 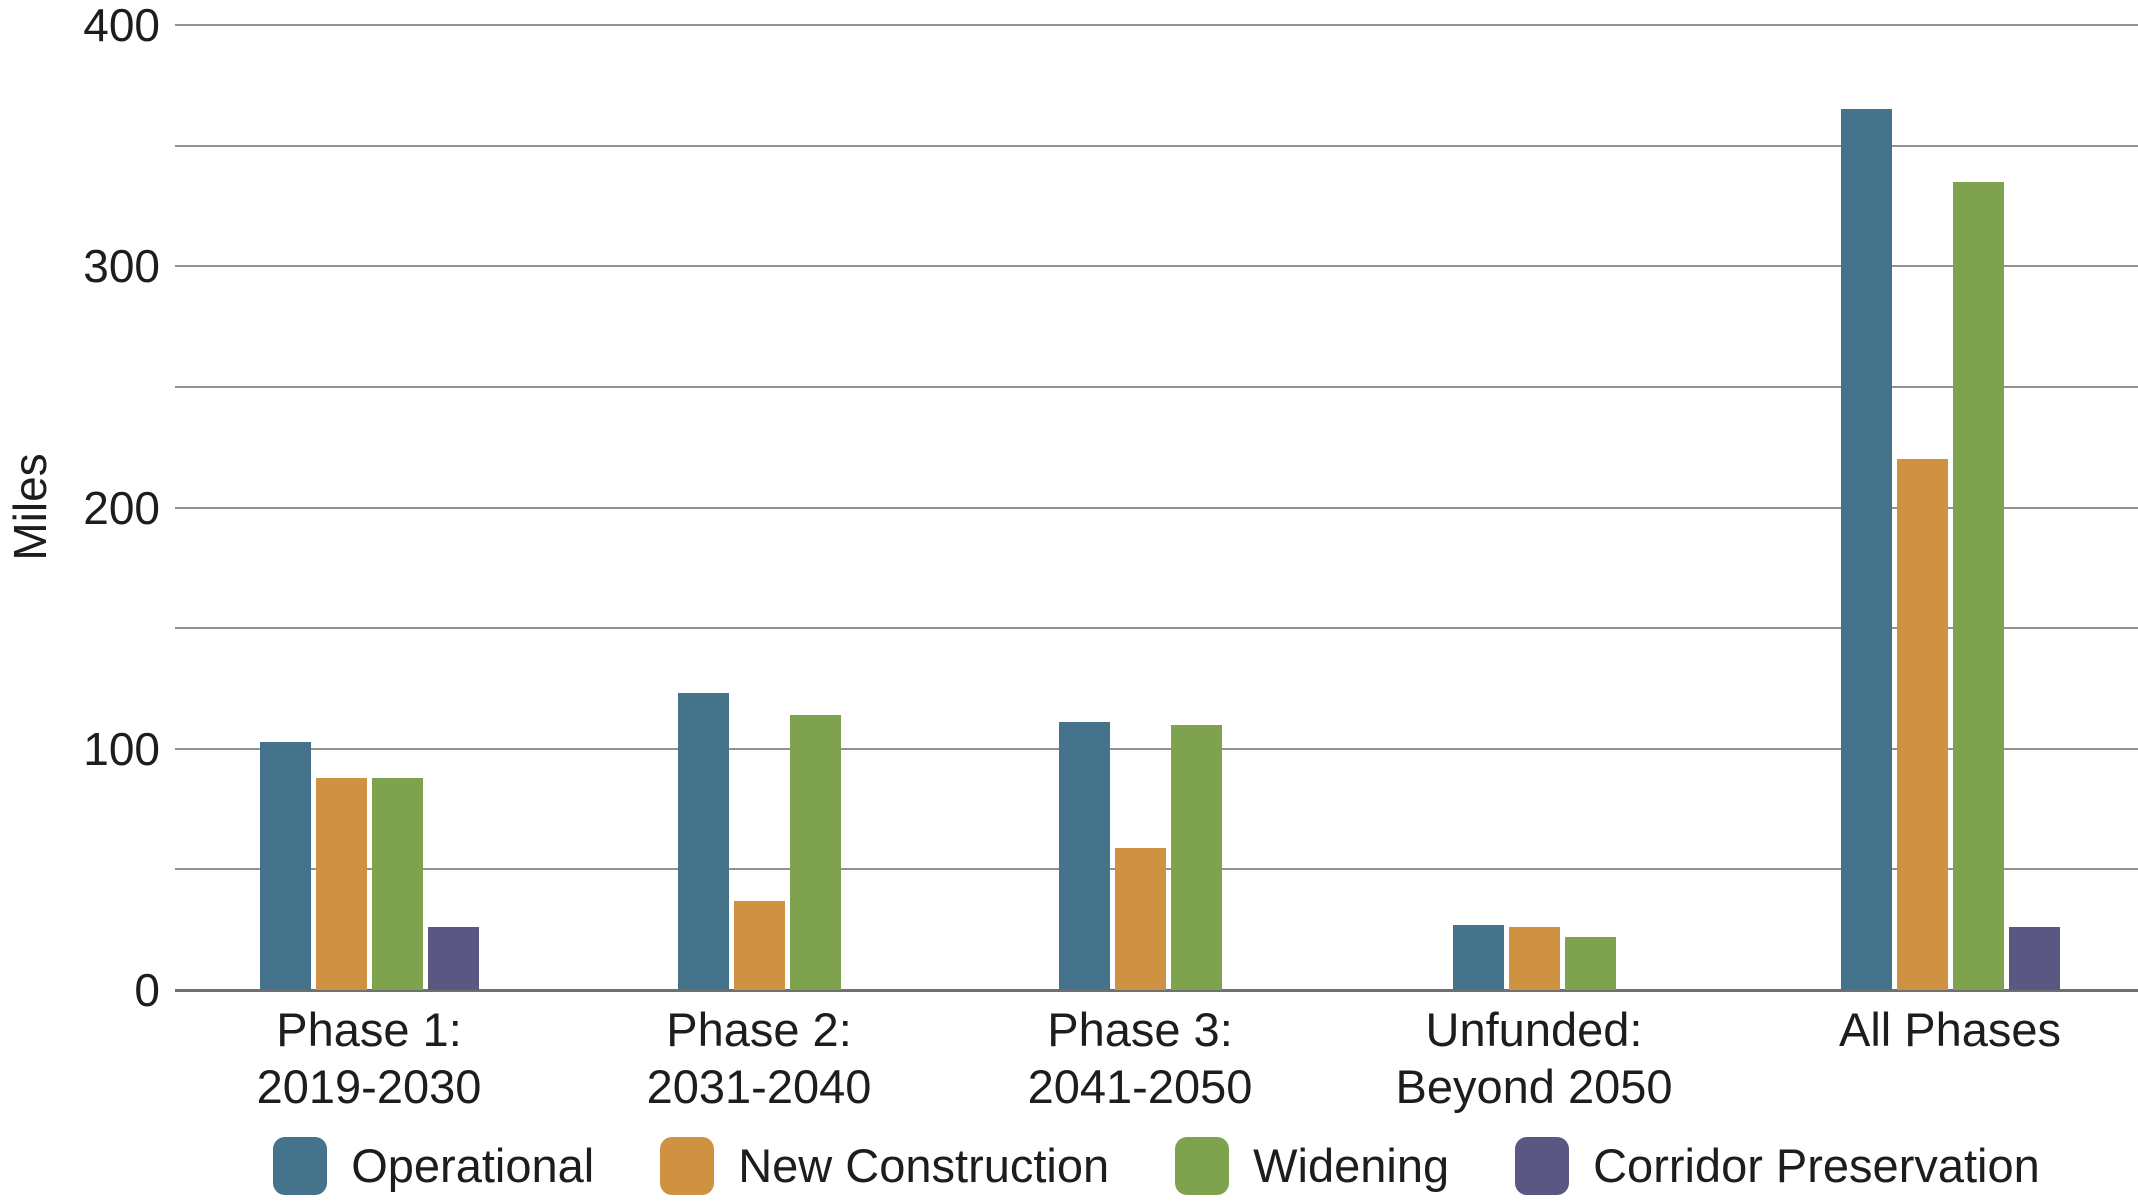 What do you see at coordinates (1084, 856) in the screenshot?
I see `bar-operational-phase-3-2041-2050` at bounding box center [1084, 856].